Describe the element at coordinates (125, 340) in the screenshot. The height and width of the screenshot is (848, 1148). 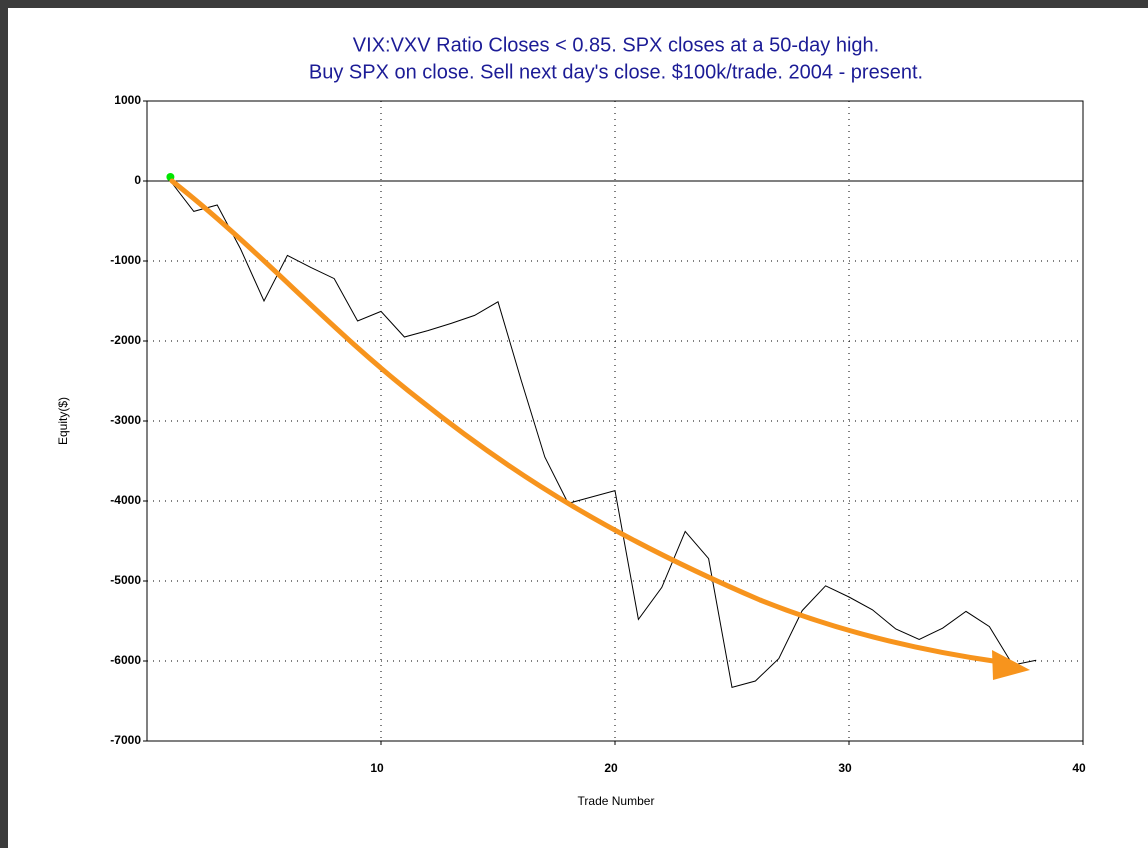
I see `y-tick-label: -2000` at that location.